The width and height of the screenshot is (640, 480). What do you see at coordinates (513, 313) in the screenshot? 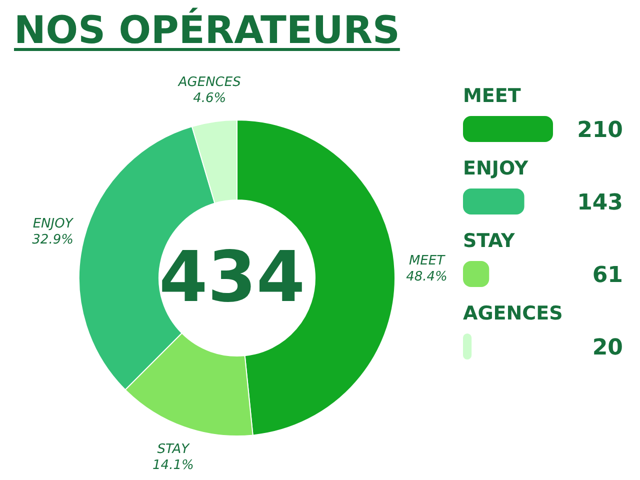
I see `y-tick-label: AGENCES` at bounding box center [513, 313].